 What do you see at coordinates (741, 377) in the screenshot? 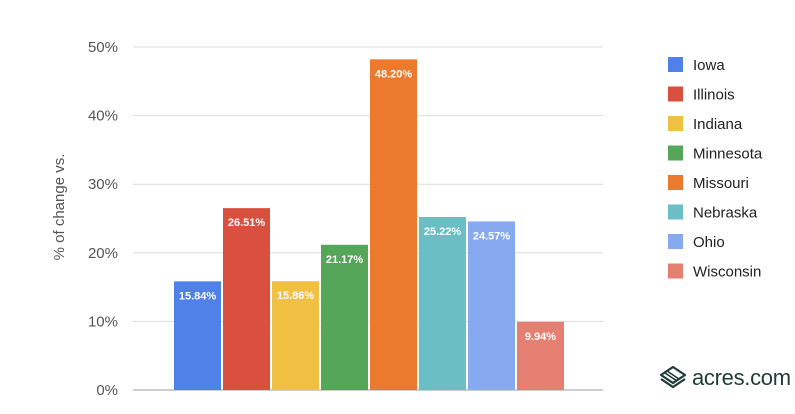
I see `brand-name: acres.com` at bounding box center [741, 377].